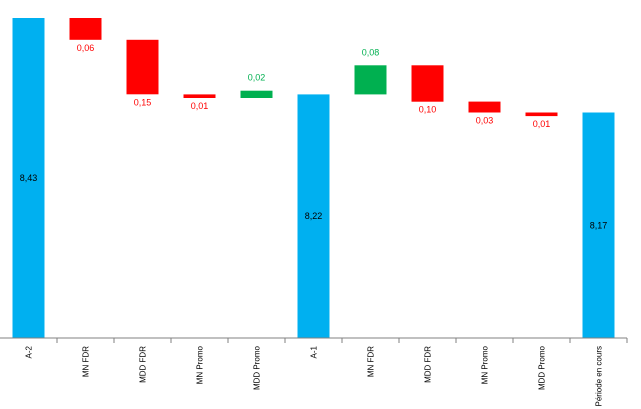 The image size is (641, 409). I want to click on category-label-0: A-2, so click(29, 351).